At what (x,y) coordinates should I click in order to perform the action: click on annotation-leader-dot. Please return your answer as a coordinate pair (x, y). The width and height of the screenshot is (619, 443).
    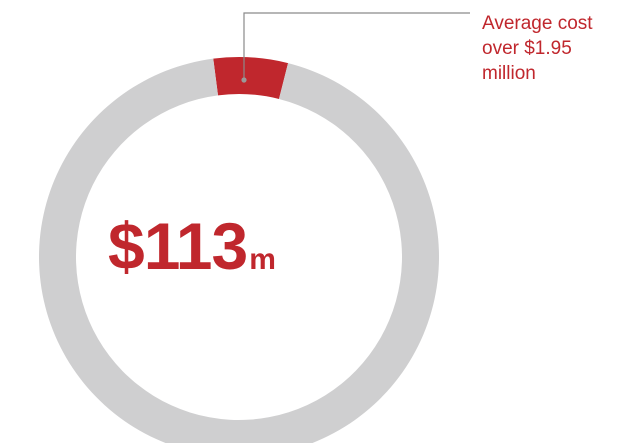
    Looking at the image, I should click on (244, 80).